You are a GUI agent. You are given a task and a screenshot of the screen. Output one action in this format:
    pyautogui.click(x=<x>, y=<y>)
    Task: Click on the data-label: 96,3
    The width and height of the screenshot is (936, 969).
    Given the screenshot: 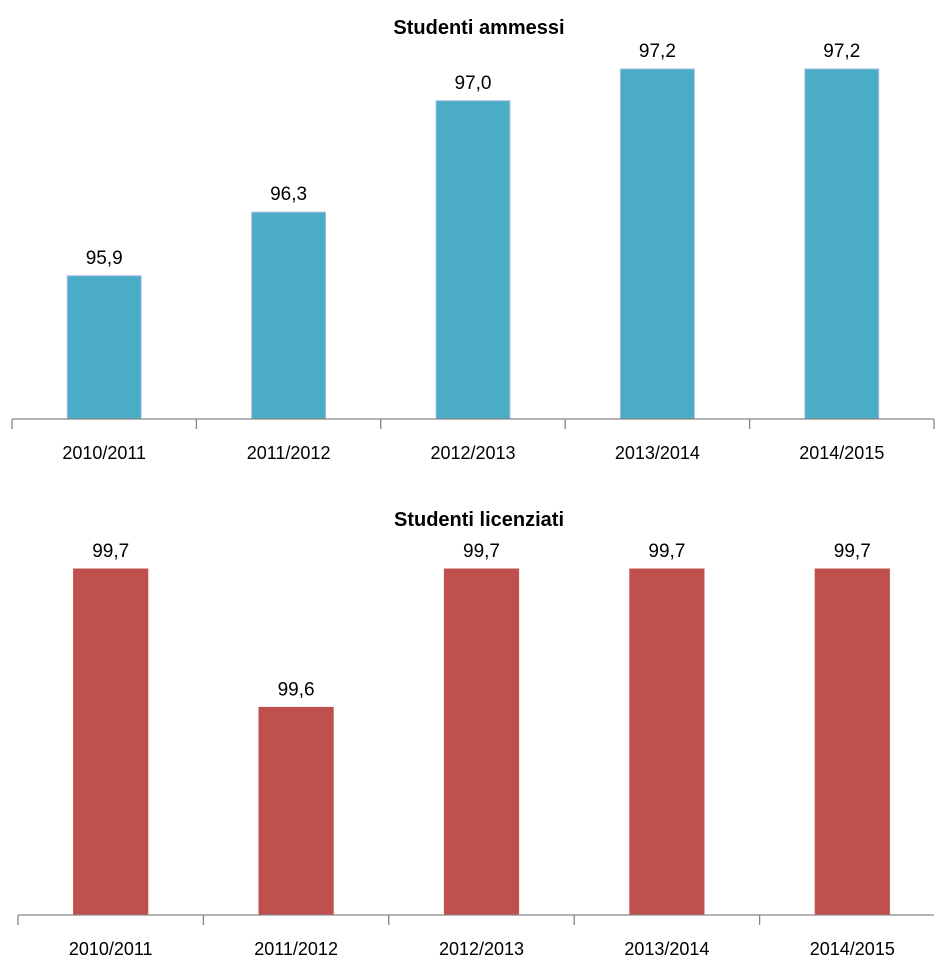 What is the action you would take?
    pyautogui.click(x=288, y=194)
    